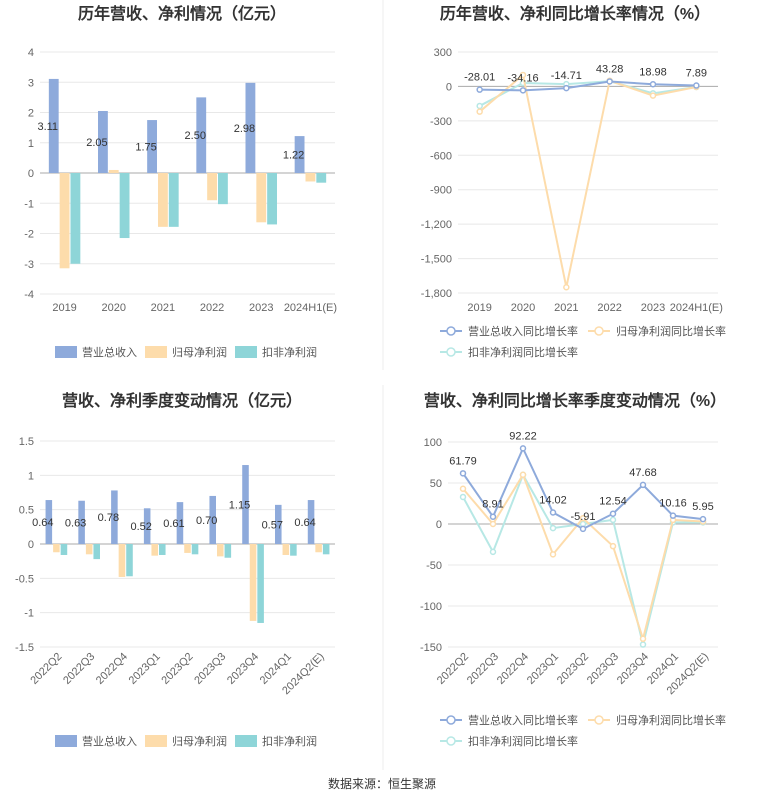 The width and height of the screenshot is (765, 801). What do you see at coordinates (436, 225) in the screenshot?
I see `y-tick-label: -1,200` at bounding box center [436, 225].